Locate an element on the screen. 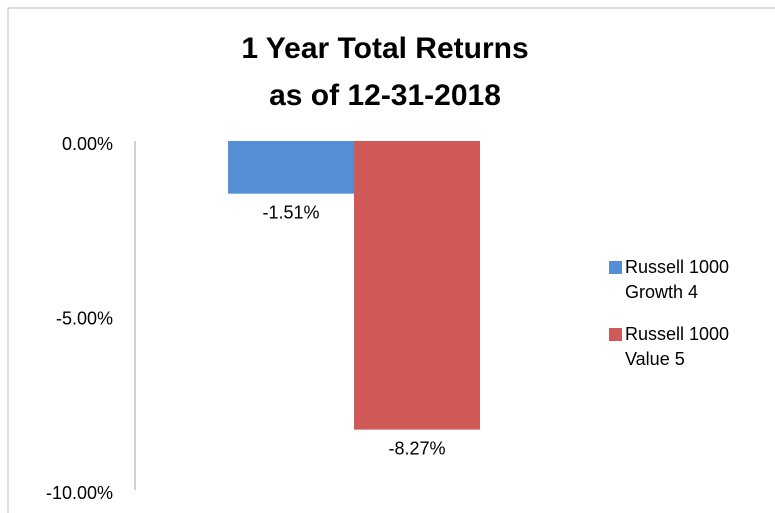 This screenshot has width=775, height=513. data-label: -8.27% is located at coordinates (416, 448).